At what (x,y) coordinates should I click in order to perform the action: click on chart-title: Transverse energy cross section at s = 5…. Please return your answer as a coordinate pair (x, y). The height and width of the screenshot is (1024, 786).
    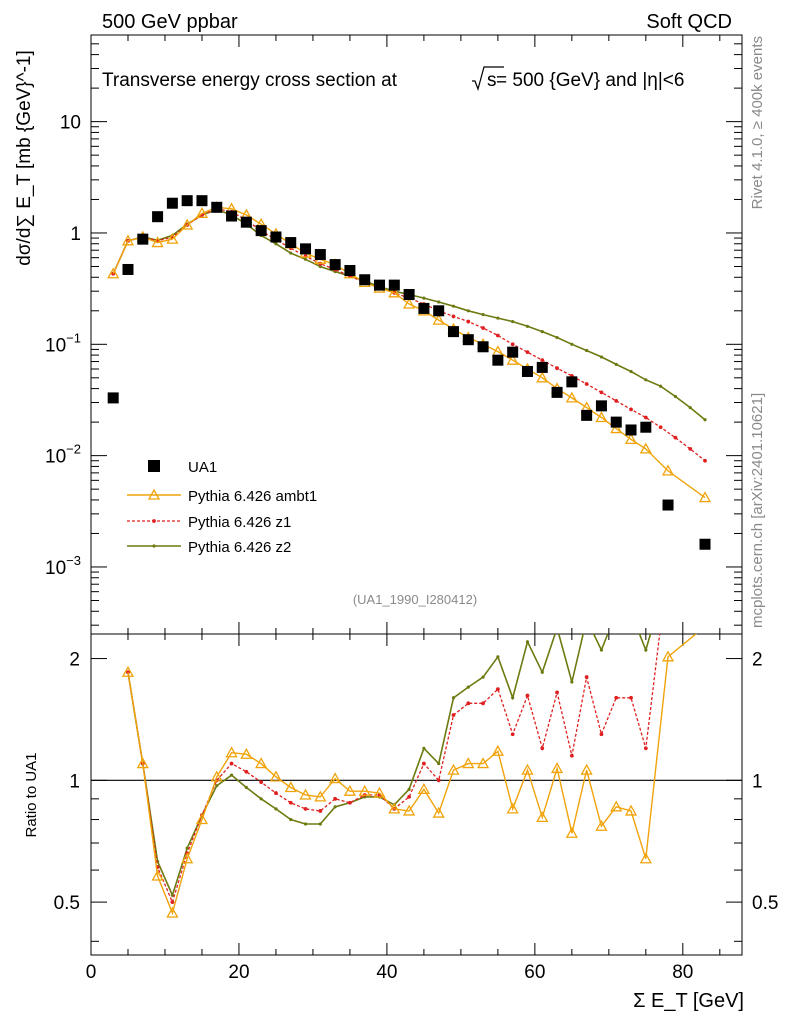
    Looking at the image, I should click on (393, 78).